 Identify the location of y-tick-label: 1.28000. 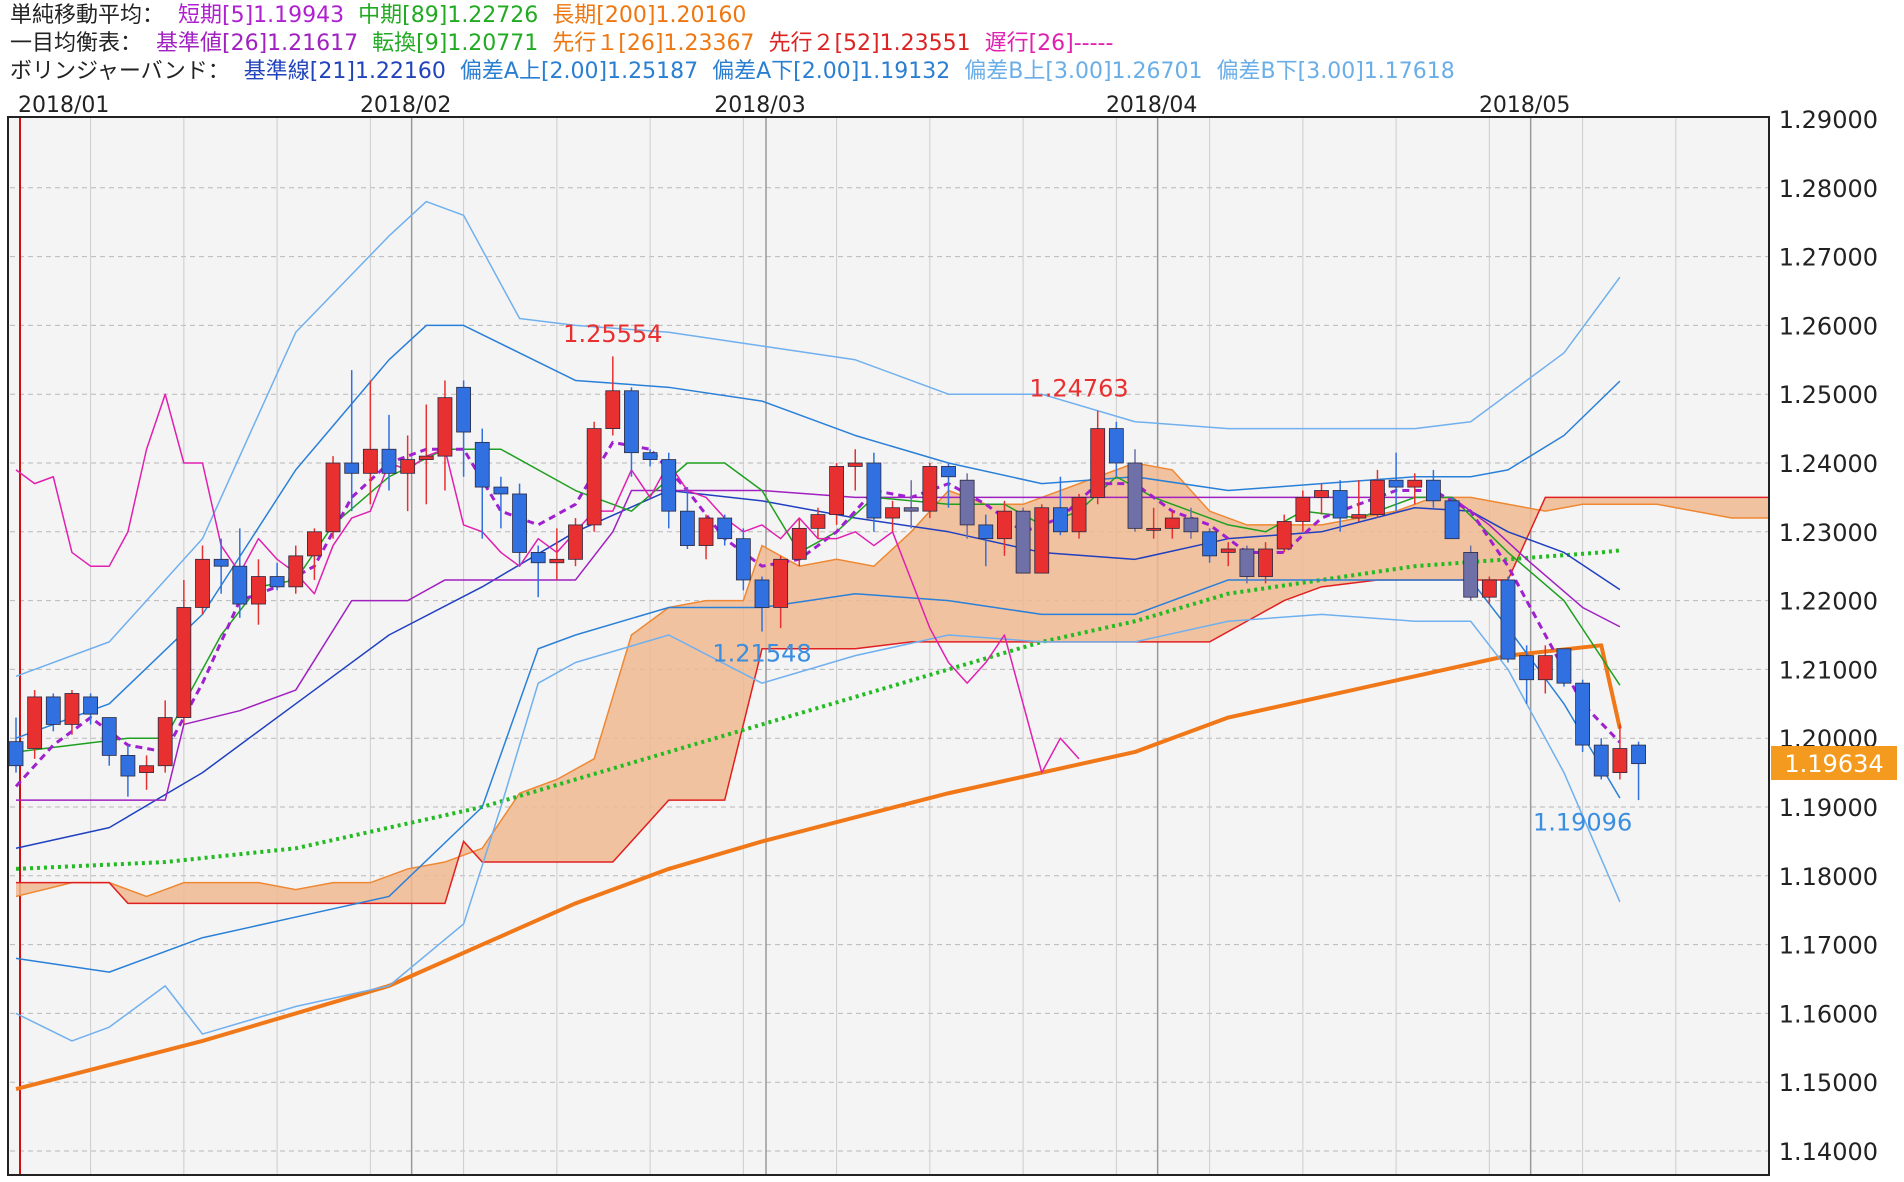
(1828, 189).